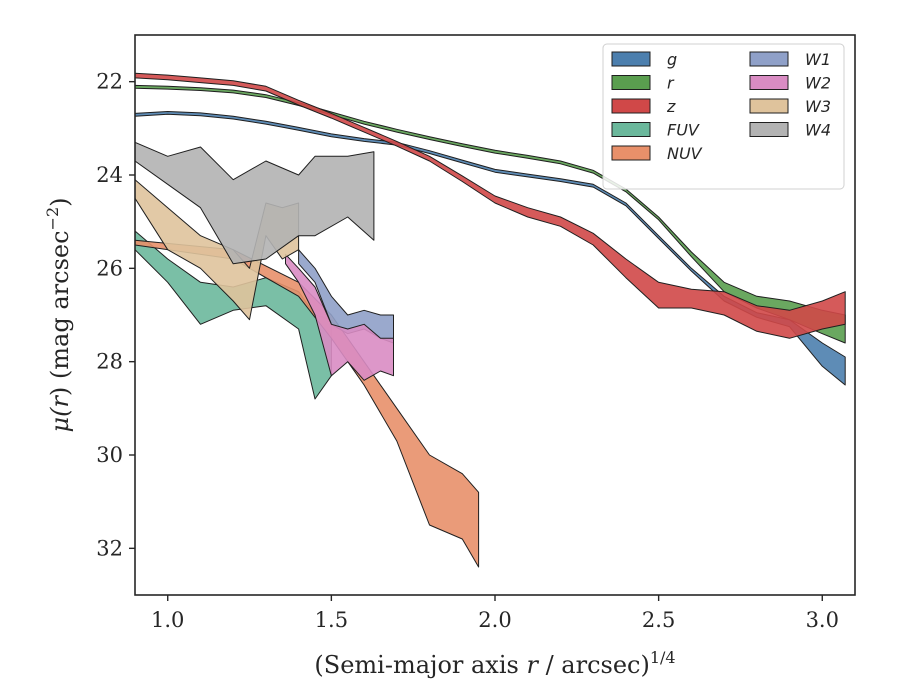  Describe the element at coordinates (658, 620) in the screenshot. I see `x-tick-label: 2.5` at that location.